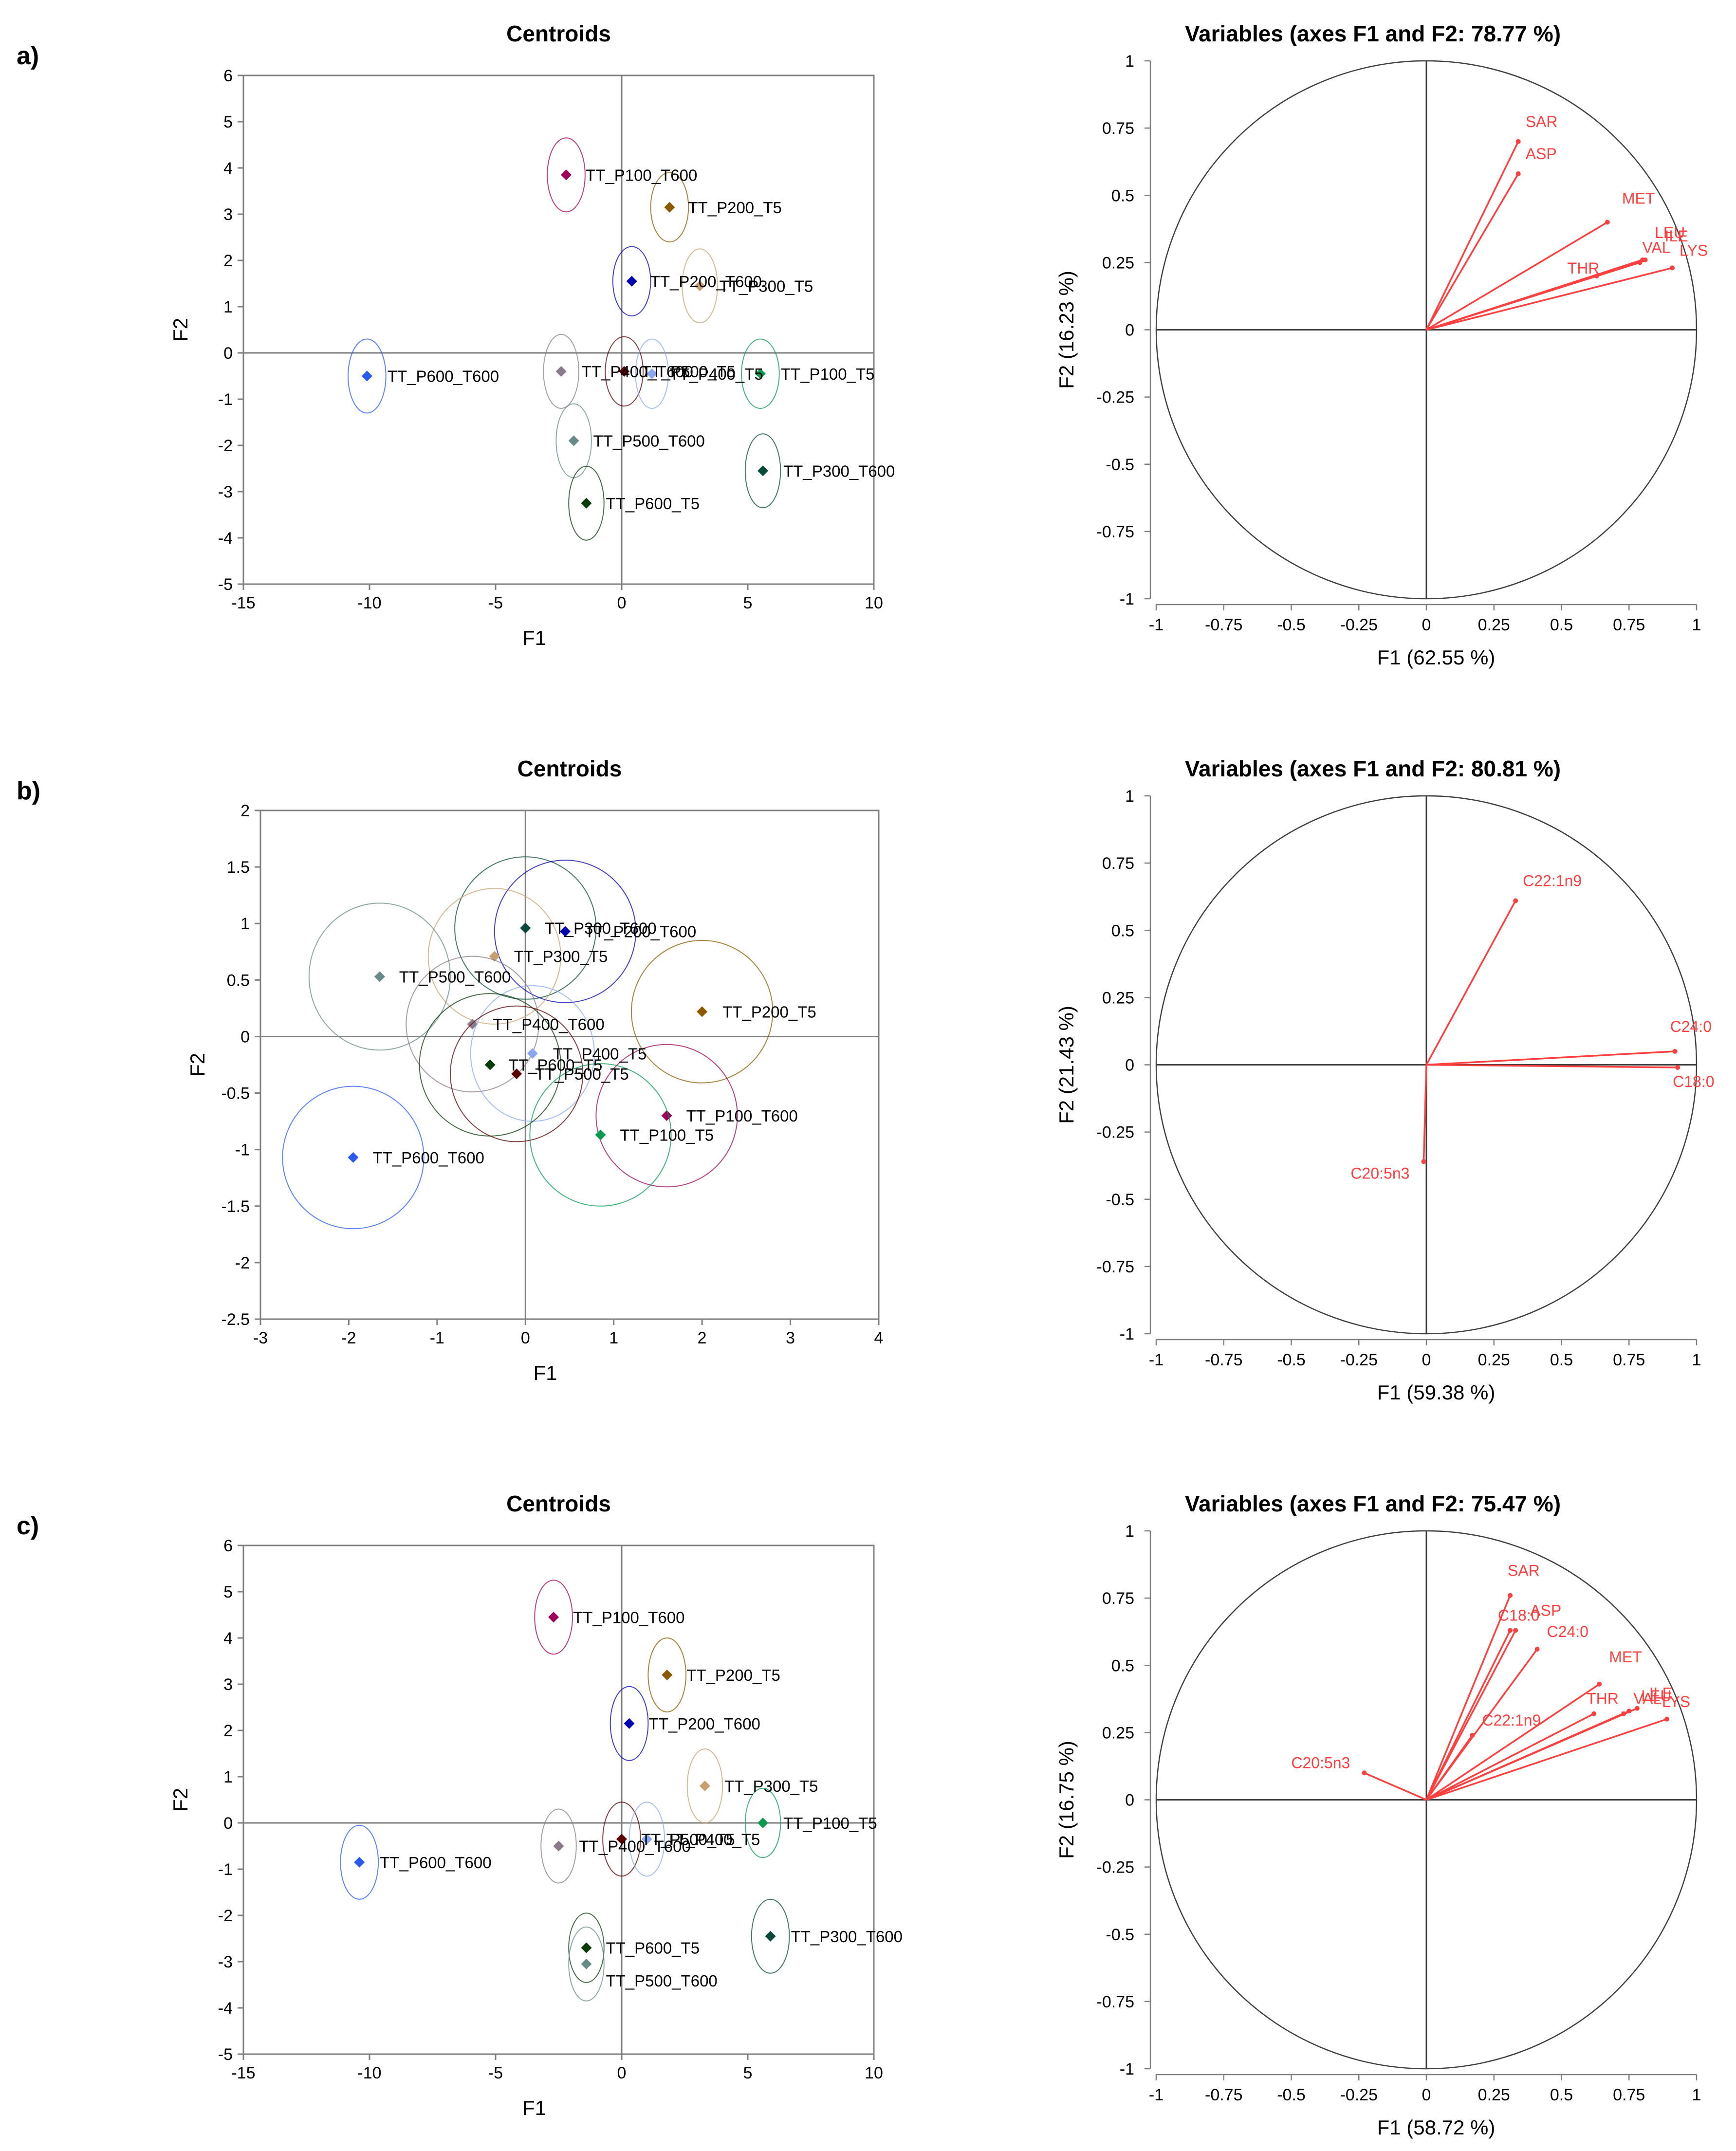 The width and height of the screenshot is (1736, 2151). I want to click on y-tick-label: 0, so click(1129, 1065).